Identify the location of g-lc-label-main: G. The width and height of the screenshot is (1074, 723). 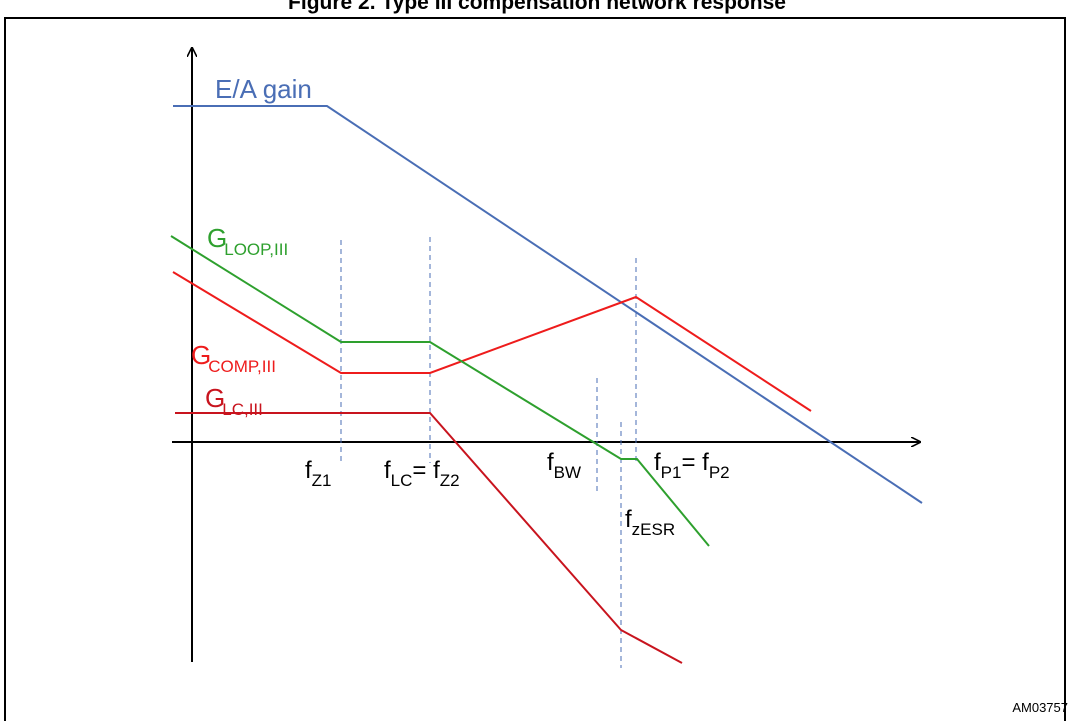
(215, 398).